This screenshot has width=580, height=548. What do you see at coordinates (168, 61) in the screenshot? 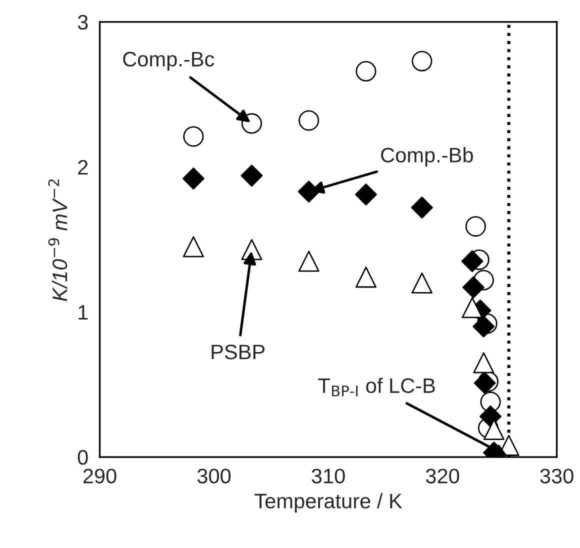
I see `annotation: Comp.-Bc` at bounding box center [168, 61].